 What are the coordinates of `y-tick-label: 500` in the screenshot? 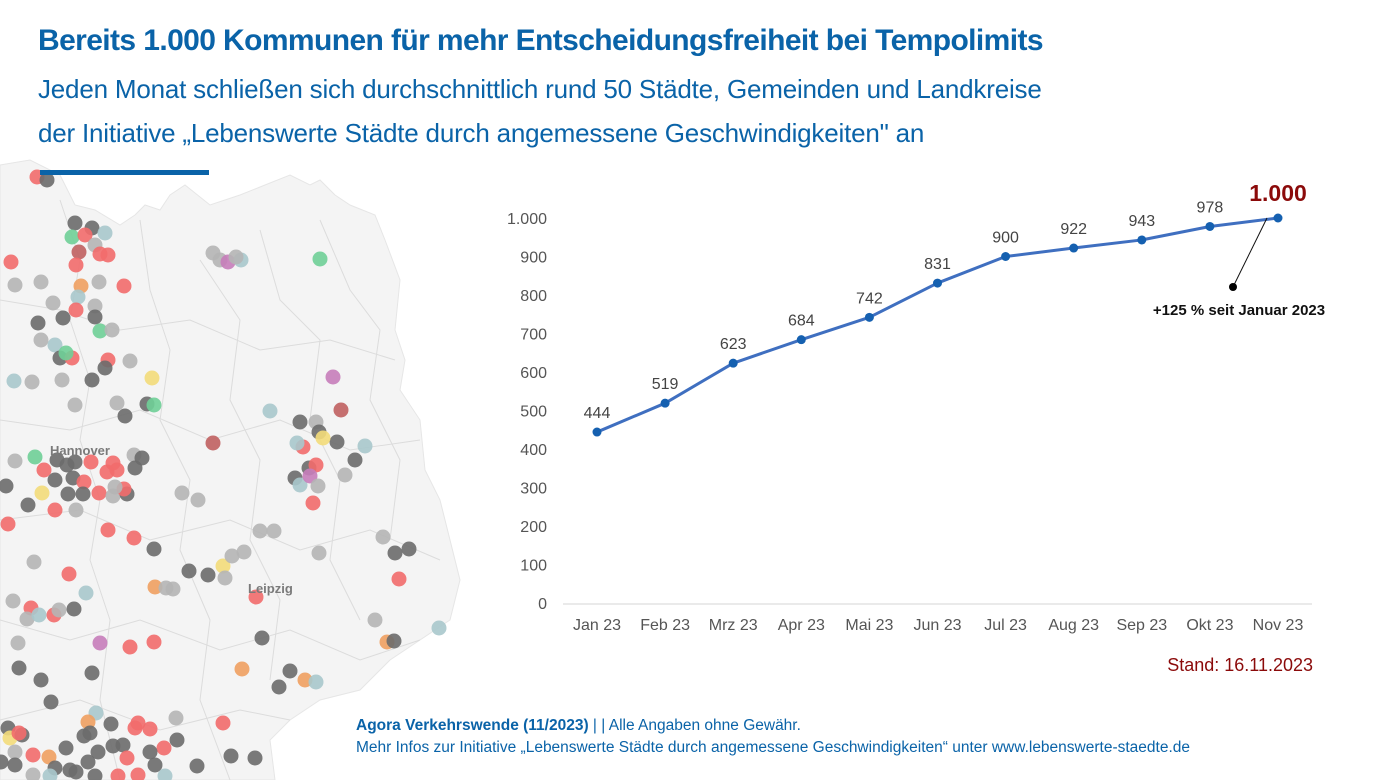 It's located at (533, 412).